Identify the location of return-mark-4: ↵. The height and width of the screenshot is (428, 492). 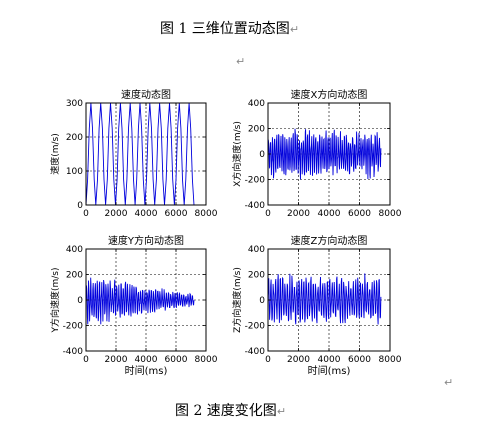
(281, 411).